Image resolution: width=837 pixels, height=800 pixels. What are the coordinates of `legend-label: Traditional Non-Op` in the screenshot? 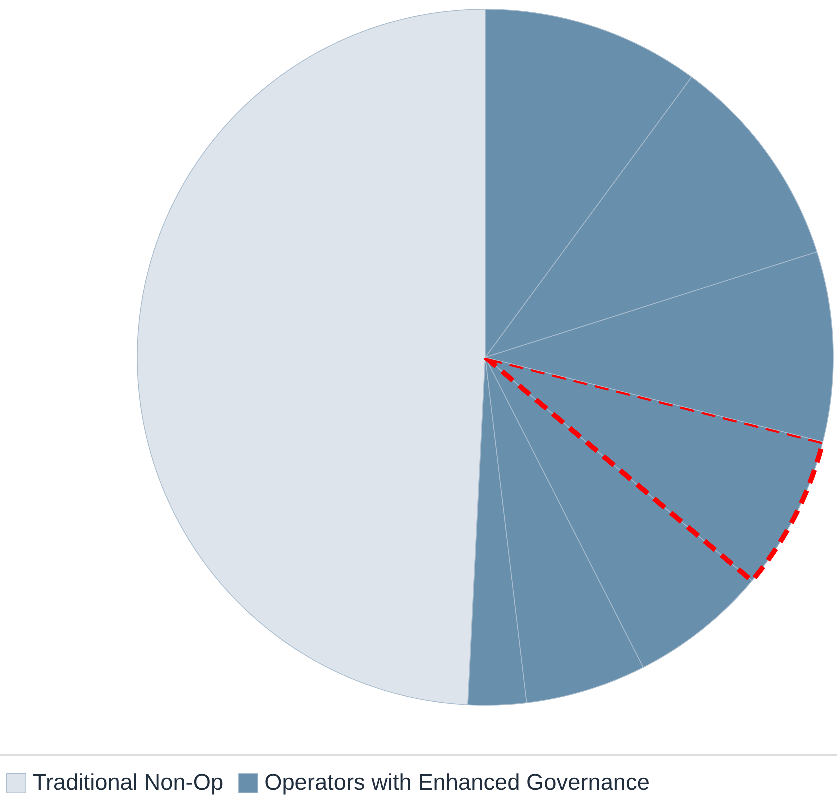 It's located at (128, 782).